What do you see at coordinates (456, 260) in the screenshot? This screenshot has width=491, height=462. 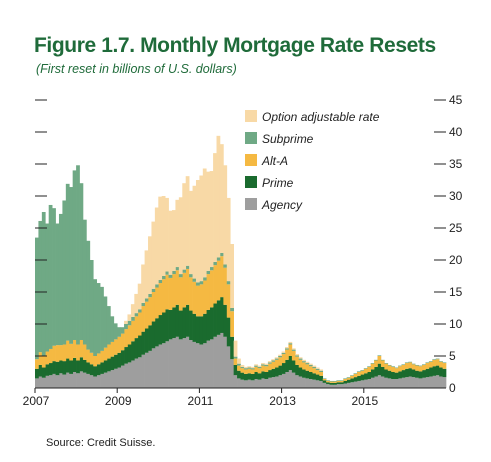 I see `y-tick-label: 20` at bounding box center [456, 260].